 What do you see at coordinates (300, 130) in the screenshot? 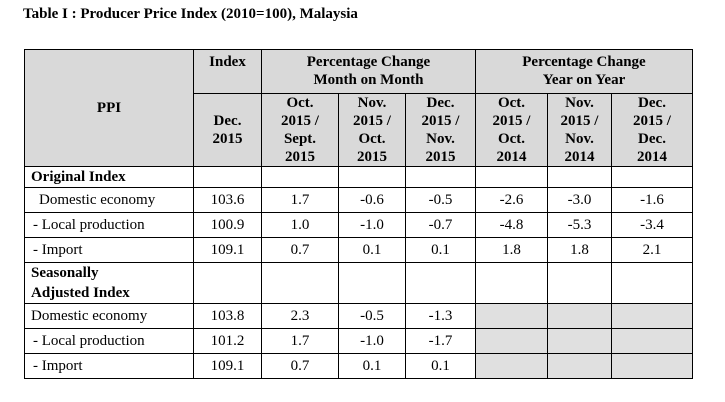
I see `subheader-cell: Oct. 2015 / Sept. 2015` at bounding box center [300, 130].